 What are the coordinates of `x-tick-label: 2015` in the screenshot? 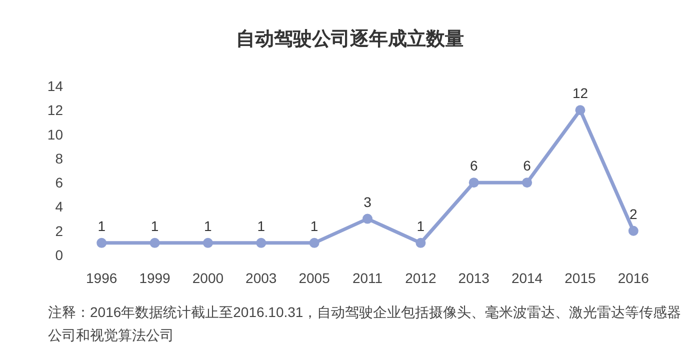 It's located at (580, 278).